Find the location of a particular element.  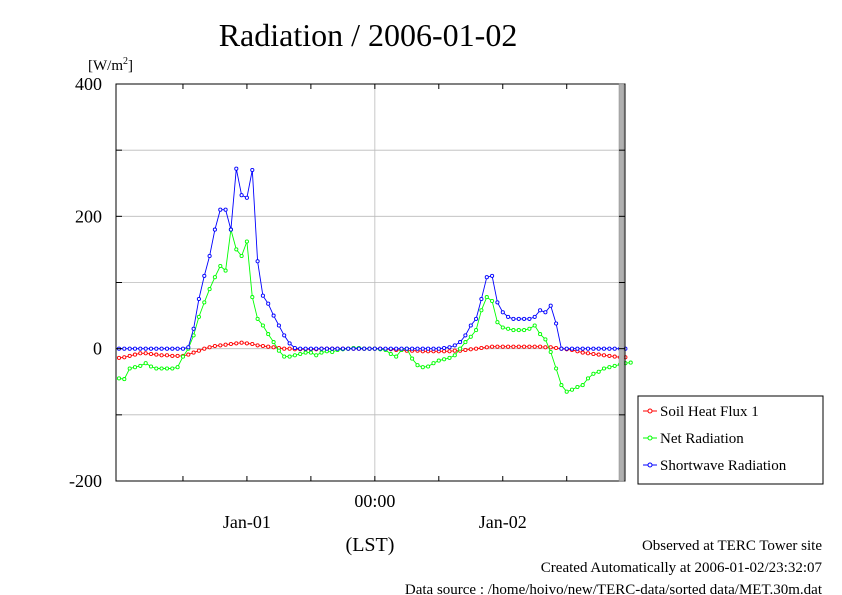

y-tick-label: 400 is located at coordinates (88, 84).